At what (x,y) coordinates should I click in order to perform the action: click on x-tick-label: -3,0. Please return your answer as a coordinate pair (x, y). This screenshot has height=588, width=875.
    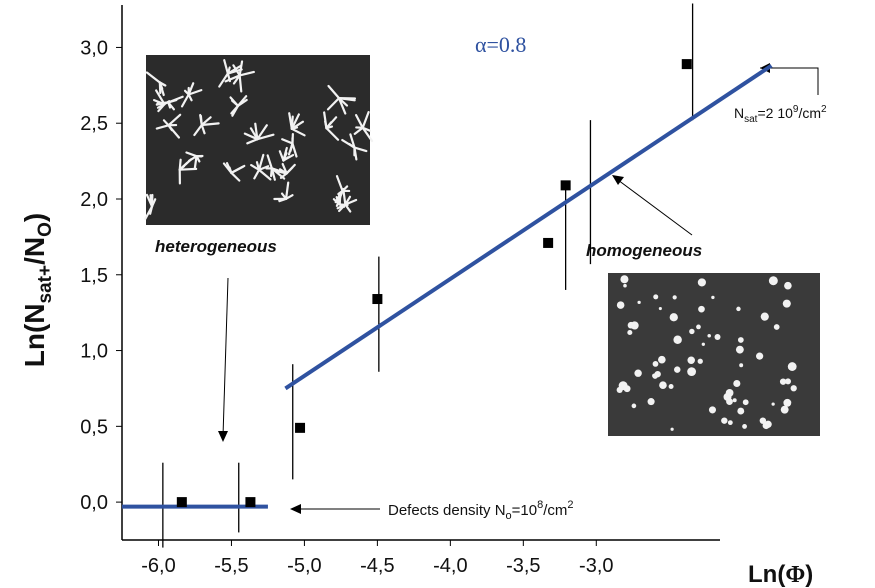
    Looking at the image, I should click on (596, 566).